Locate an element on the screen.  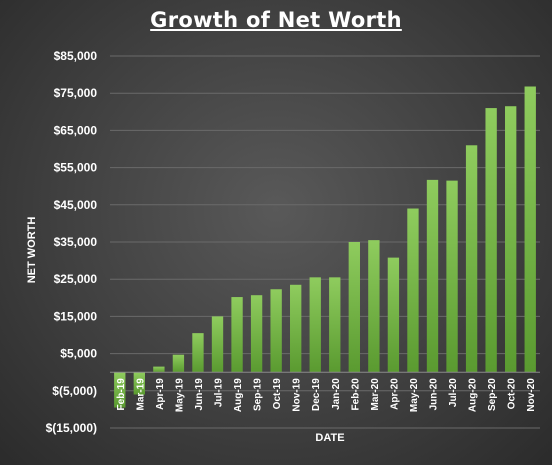
y-tick-label: $45,000 is located at coordinates (76, 205).